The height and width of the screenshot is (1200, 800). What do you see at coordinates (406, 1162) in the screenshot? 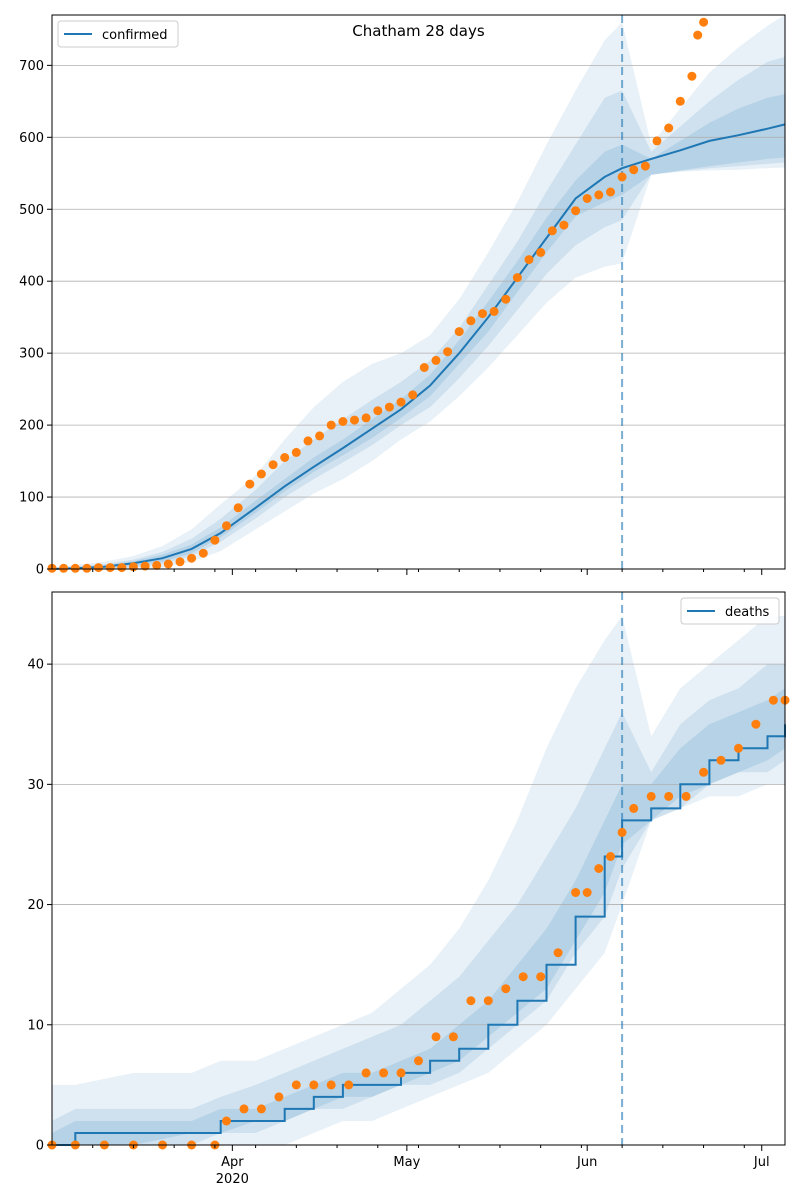
I see `x-tick-label: May` at bounding box center [406, 1162].